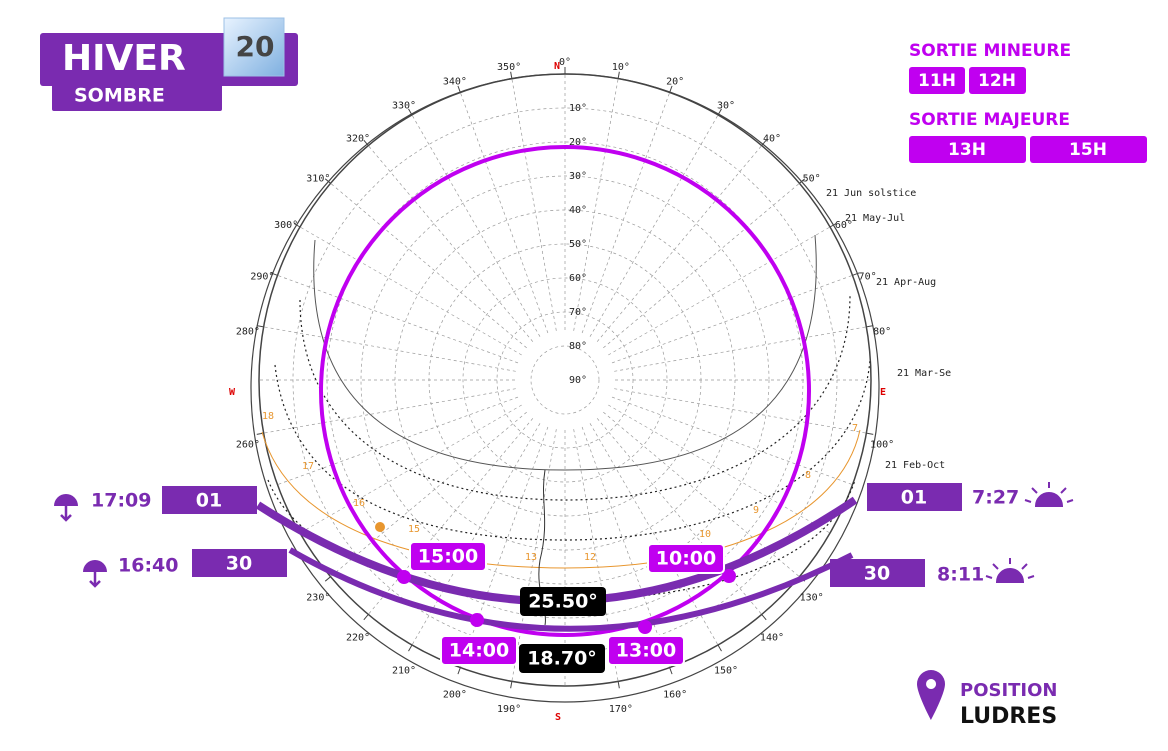 The width and height of the screenshot is (1168, 751). Describe the element at coordinates (448, 557) in the screenshot. I see `time-label: 15:00` at that location.